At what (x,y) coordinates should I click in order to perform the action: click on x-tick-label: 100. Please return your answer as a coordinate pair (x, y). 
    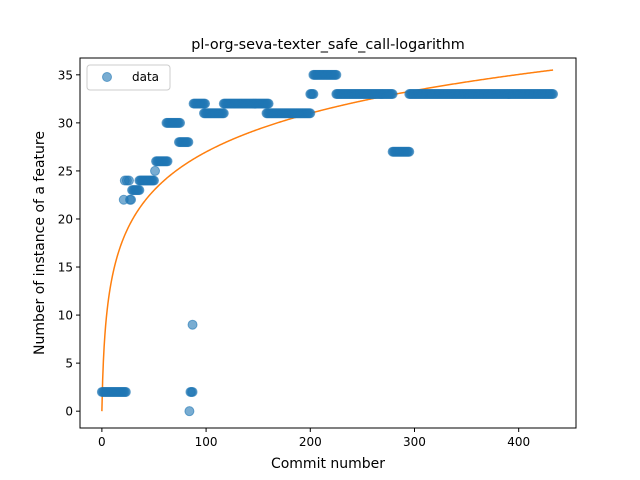
    Looking at the image, I should click on (206, 442).